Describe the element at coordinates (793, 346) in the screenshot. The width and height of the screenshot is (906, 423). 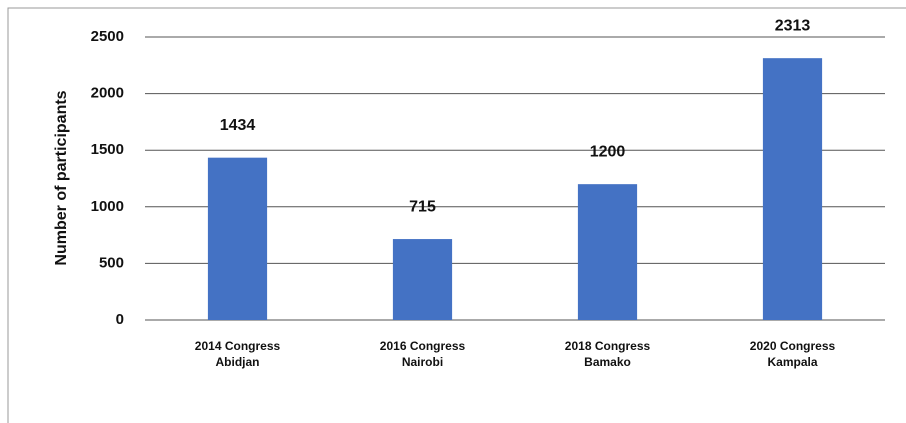
I see `x-tick-label: 2020 Congress` at that location.